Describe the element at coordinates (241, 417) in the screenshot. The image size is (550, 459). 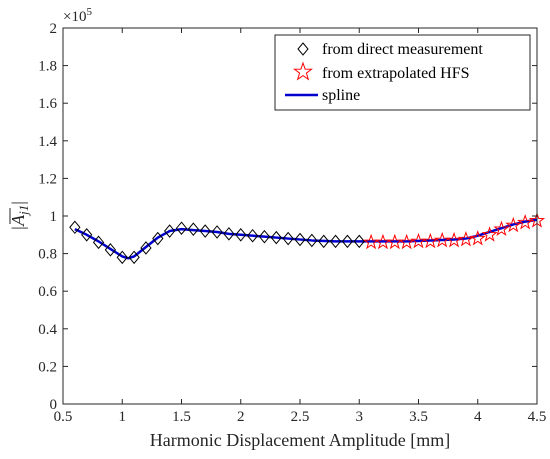
I see `x-tick-label-3: 2` at that location.